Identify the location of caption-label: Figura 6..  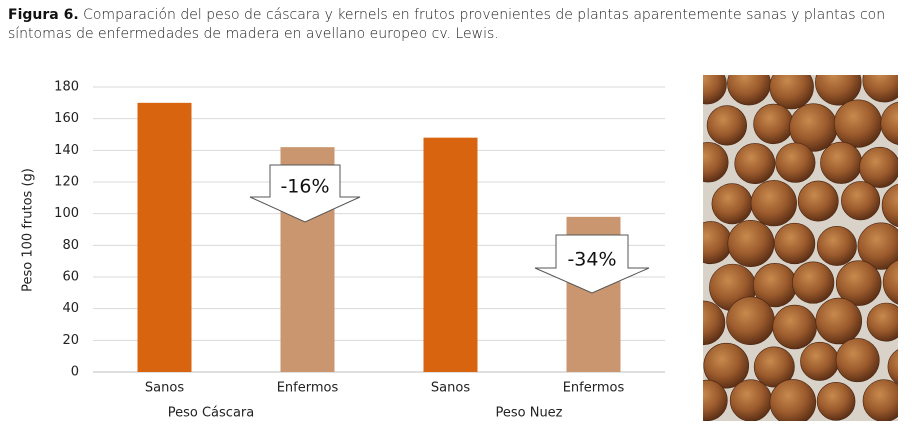
(43, 15).